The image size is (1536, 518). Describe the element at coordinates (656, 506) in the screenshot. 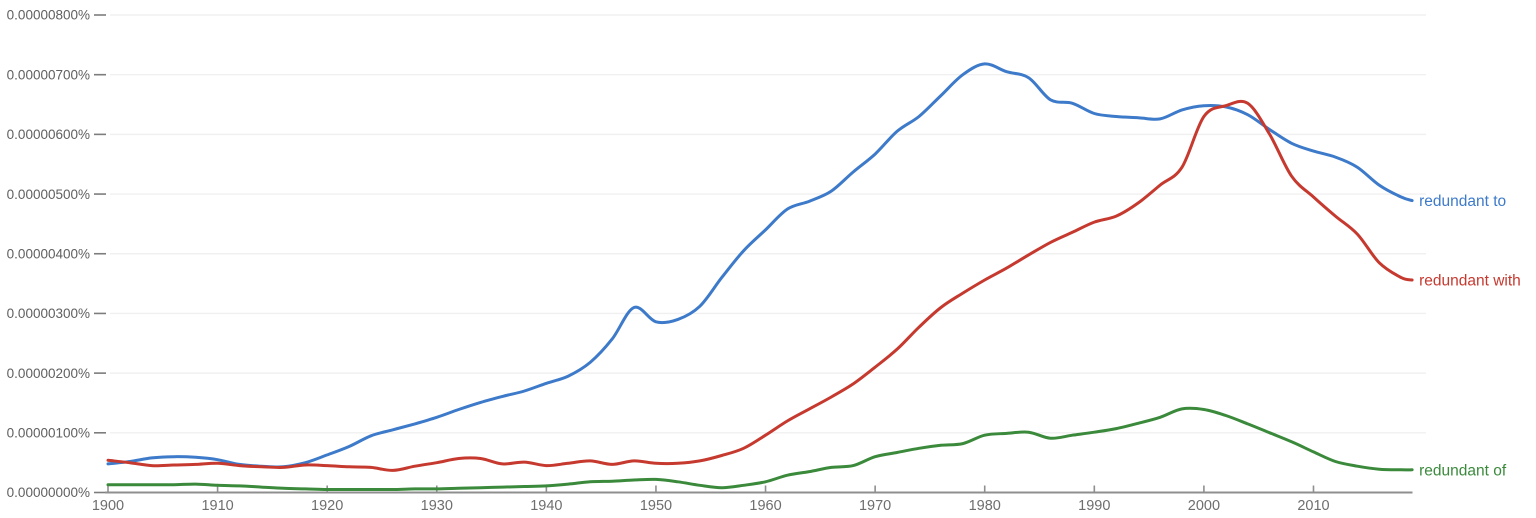

I see `x-tick-label: 1950` at that location.